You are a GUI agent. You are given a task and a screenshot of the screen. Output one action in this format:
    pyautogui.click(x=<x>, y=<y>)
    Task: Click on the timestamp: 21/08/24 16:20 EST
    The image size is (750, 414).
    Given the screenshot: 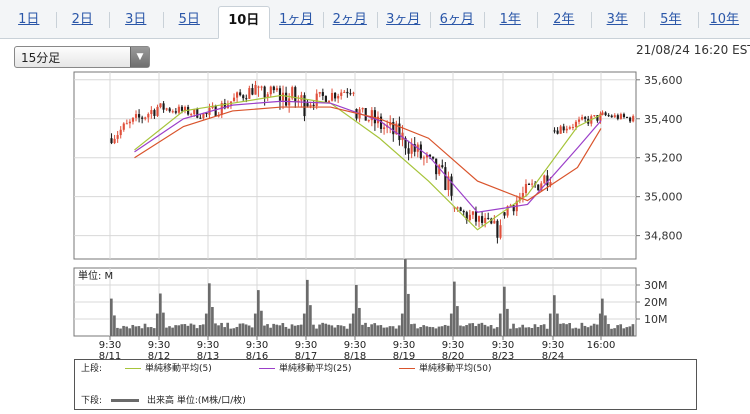 What is the action you would take?
    pyautogui.click(x=693, y=50)
    